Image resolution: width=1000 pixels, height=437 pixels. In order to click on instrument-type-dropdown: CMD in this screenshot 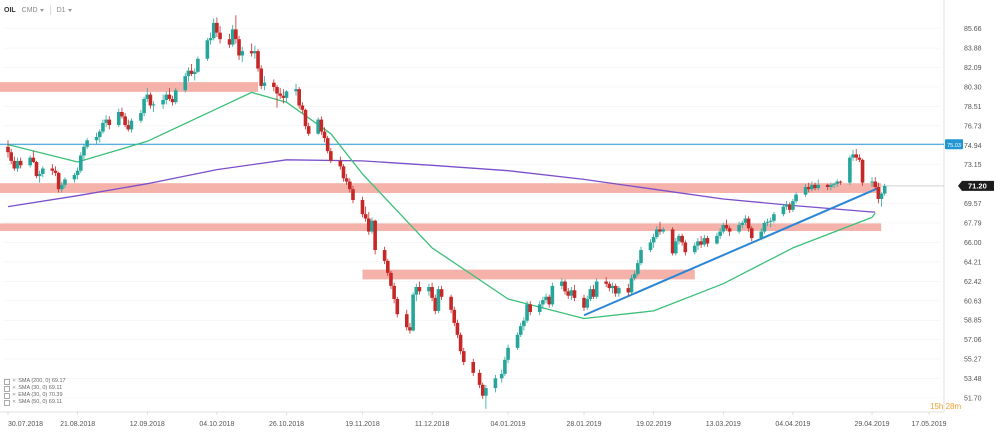, I will do `click(33, 10)`.